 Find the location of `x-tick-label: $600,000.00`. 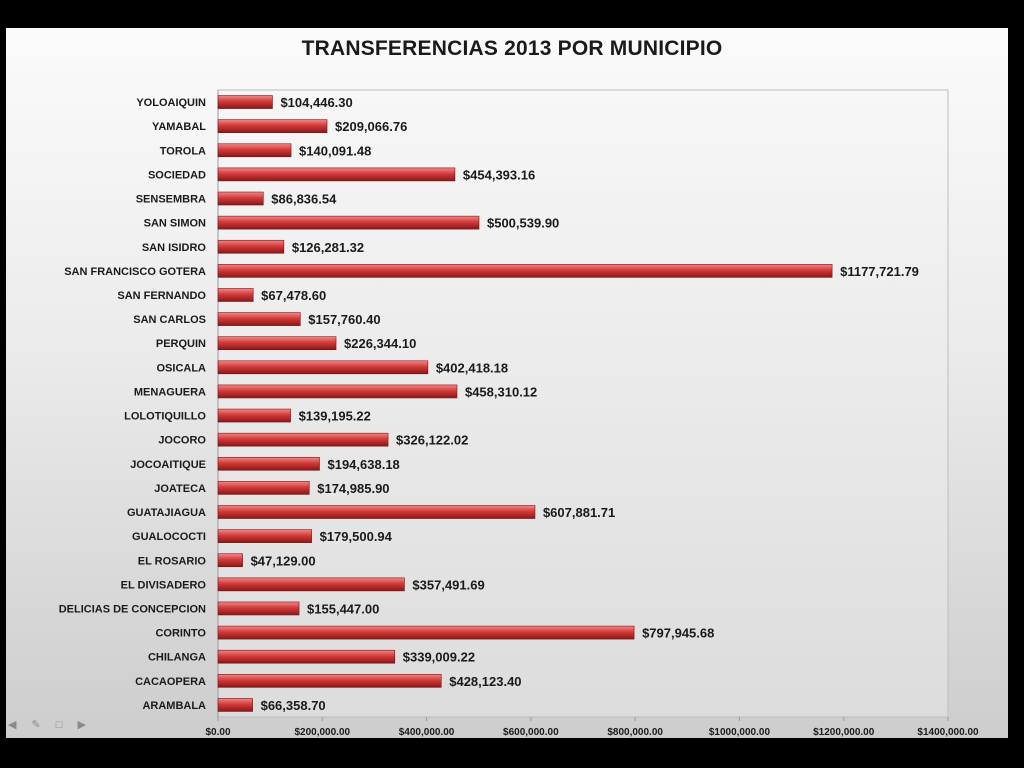

x-tick-label: $600,000.00 is located at coordinates (531, 732).